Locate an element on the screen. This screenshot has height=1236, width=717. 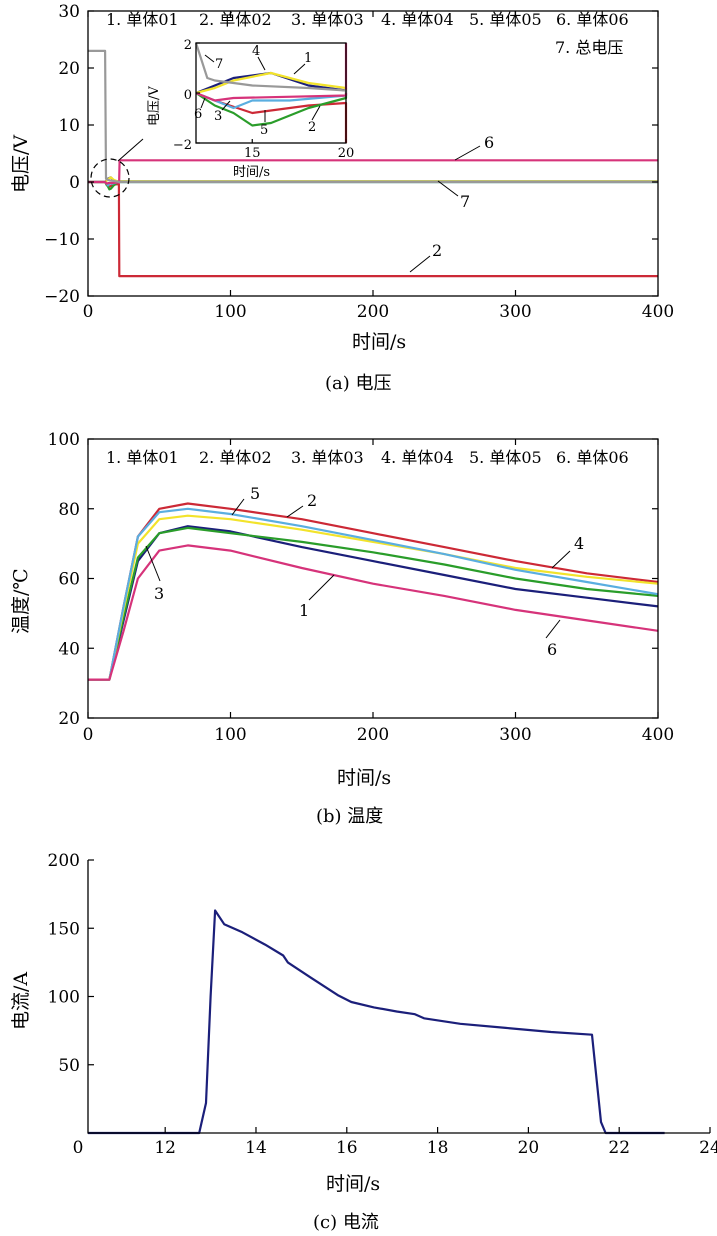
inset-axis-ticks: 15 20−202 is located at coordinates (263, 99).